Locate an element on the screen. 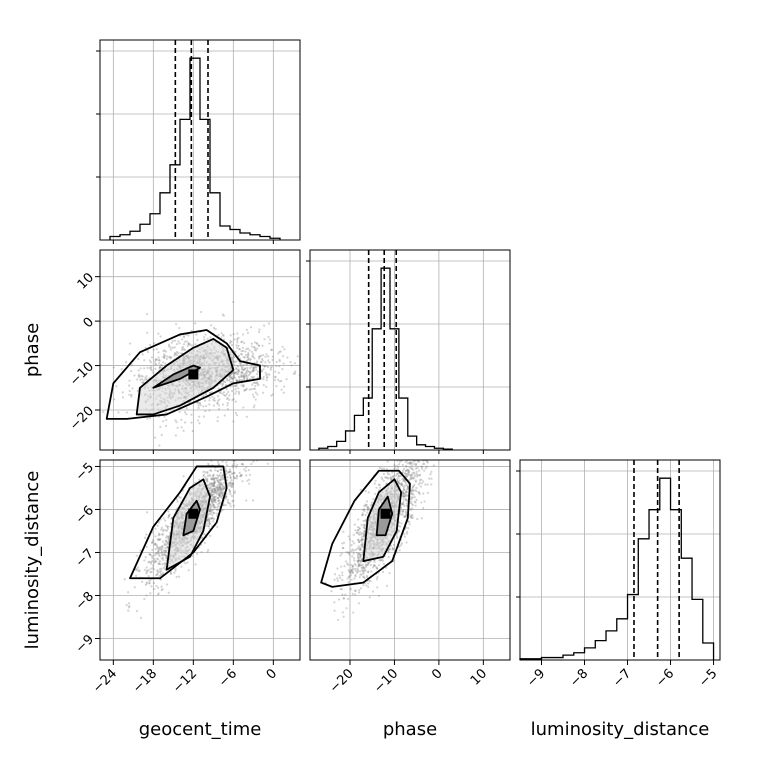 This screenshot has width=760, height=760. ytick-label-phase: 0 is located at coordinates (89, 323).